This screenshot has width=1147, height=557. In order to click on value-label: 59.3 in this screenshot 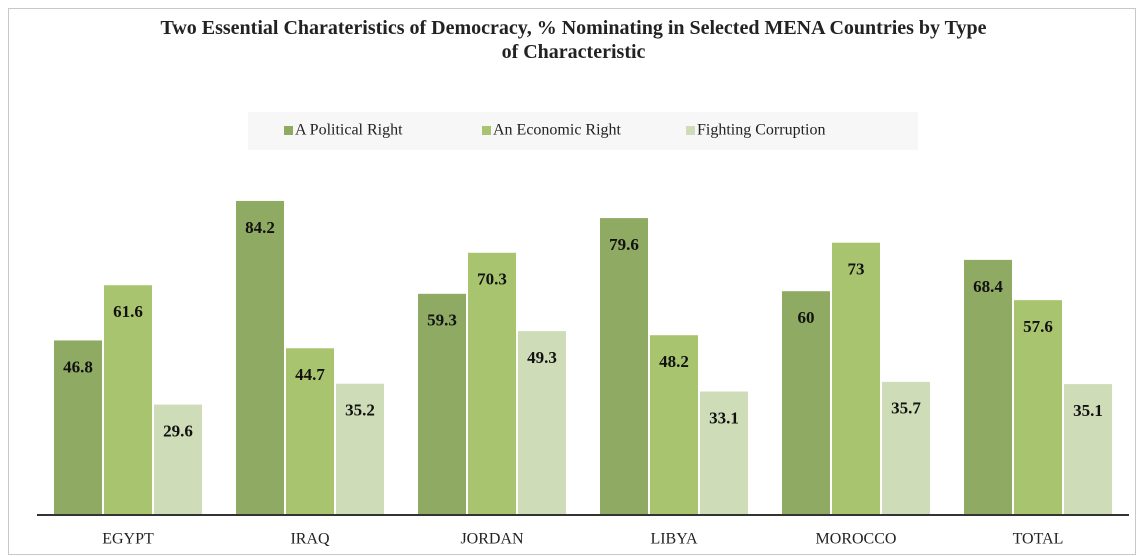, I will do `click(442, 320)`.